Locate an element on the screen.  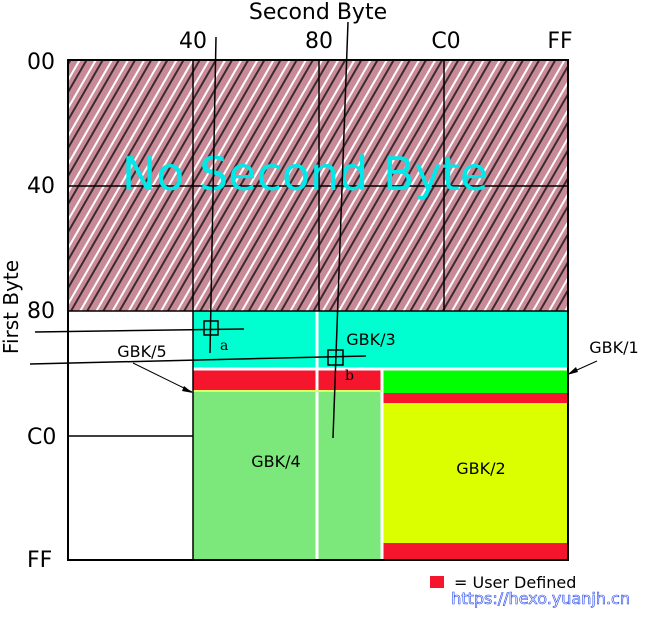
y-tick-40: 40 is located at coordinates (41, 186).